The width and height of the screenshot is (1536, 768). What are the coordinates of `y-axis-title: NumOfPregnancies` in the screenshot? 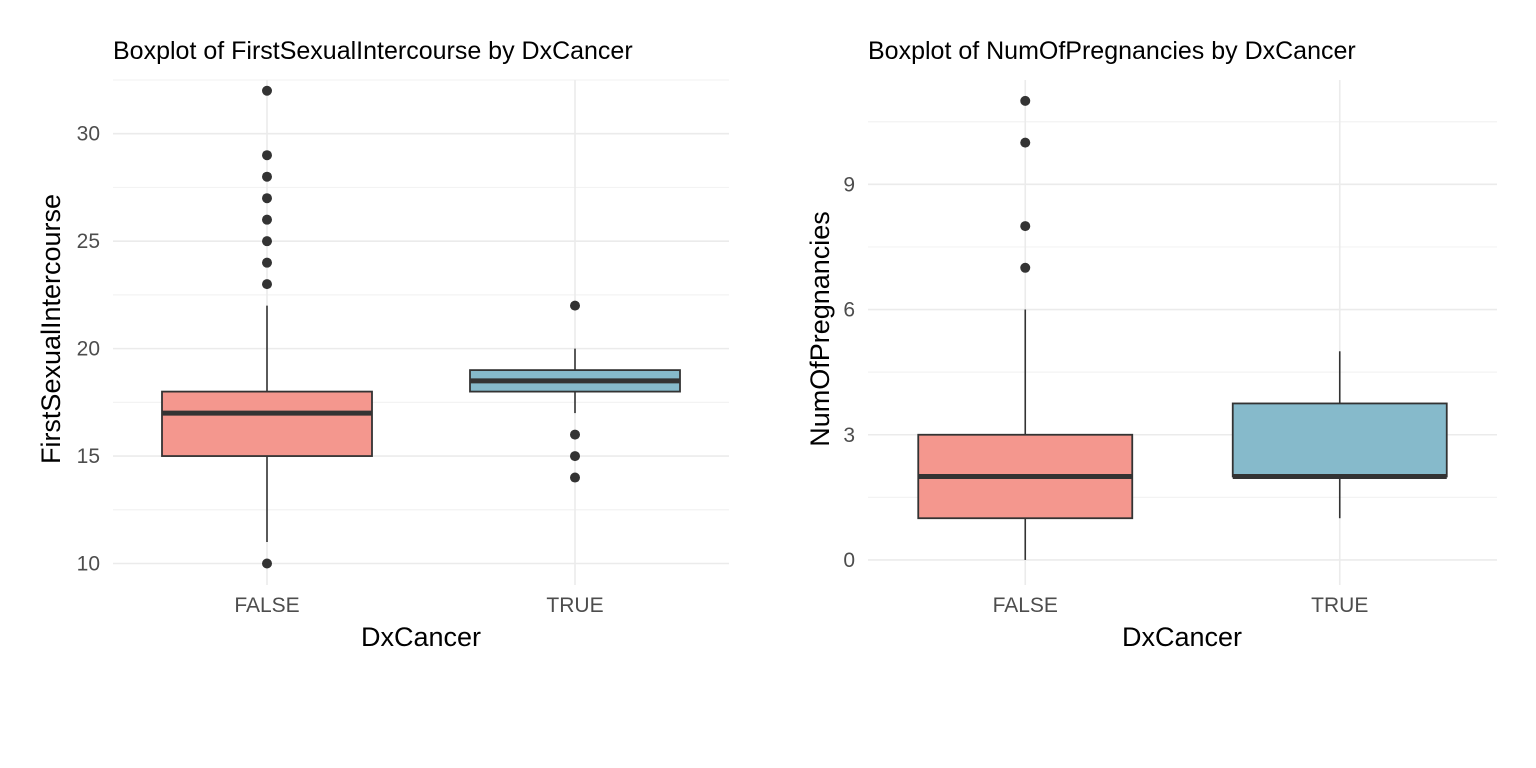 It's located at (820, 329).